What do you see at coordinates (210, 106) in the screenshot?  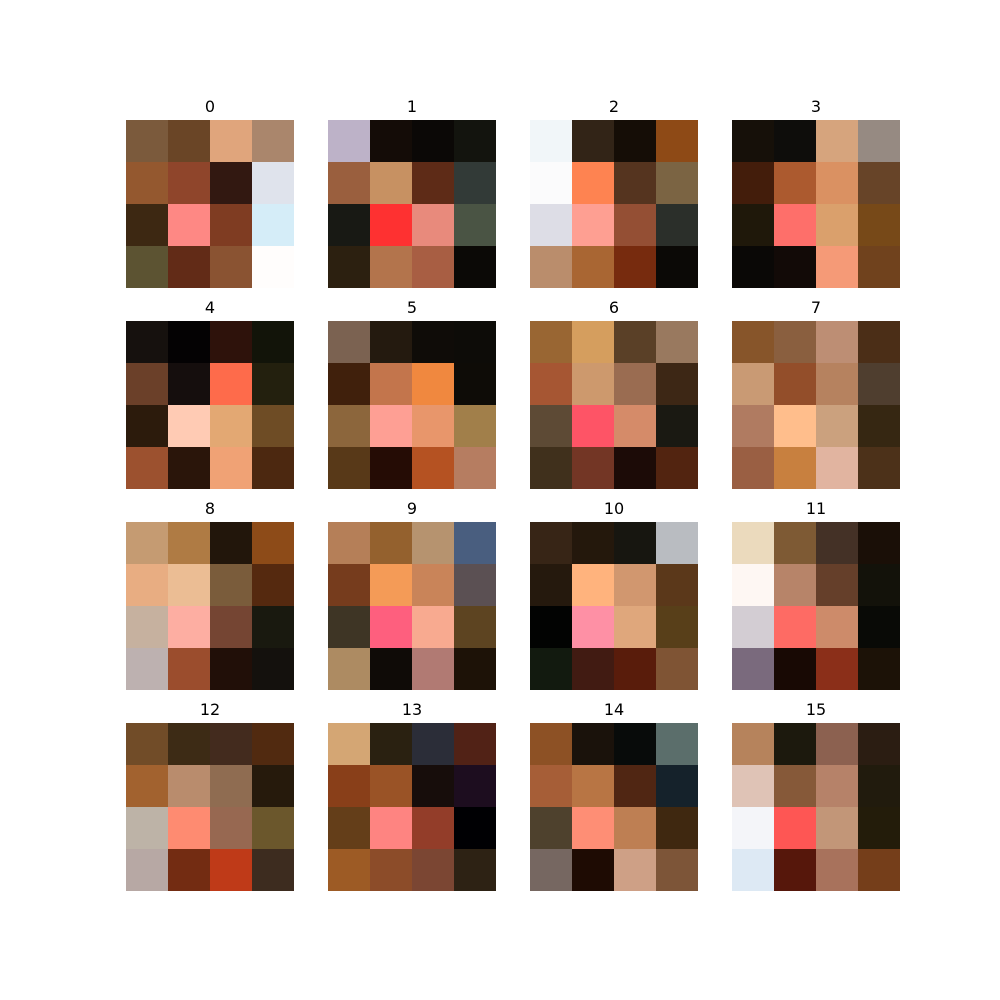 I see `panel-title: 0` at bounding box center [210, 106].